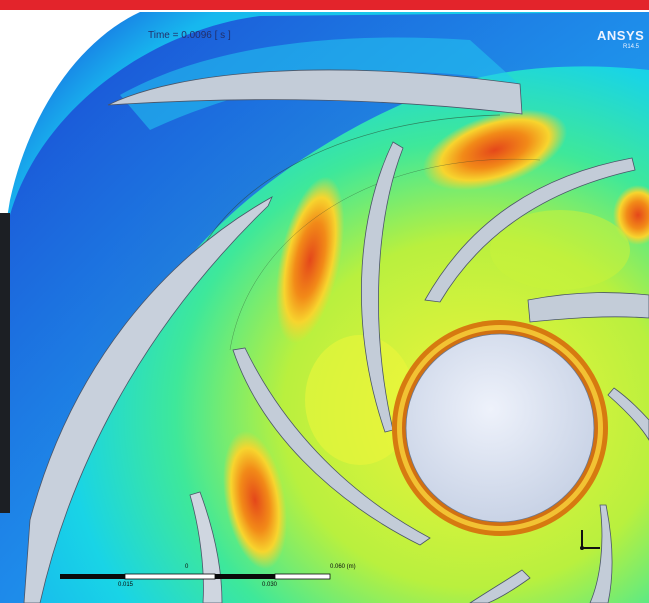 Image resolution: width=649 pixels, height=603 pixels. What do you see at coordinates (189, 35) in the screenshot?
I see `time-label: Time = 0.0096 [ s ]` at bounding box center [189, 35].